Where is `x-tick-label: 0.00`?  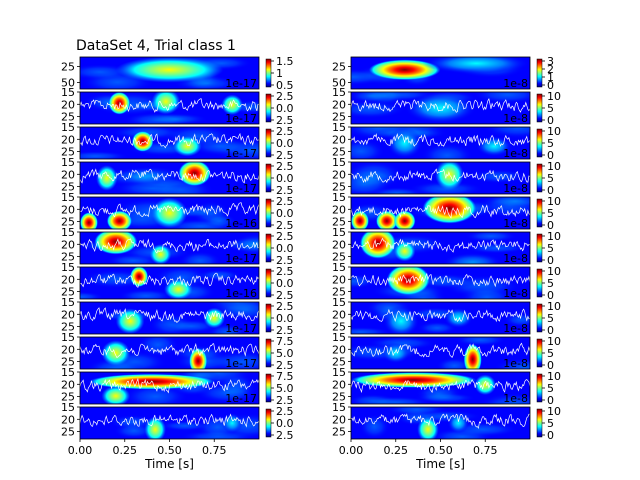
x-tick-label: 0.00 is located at coordinates (351, 450).